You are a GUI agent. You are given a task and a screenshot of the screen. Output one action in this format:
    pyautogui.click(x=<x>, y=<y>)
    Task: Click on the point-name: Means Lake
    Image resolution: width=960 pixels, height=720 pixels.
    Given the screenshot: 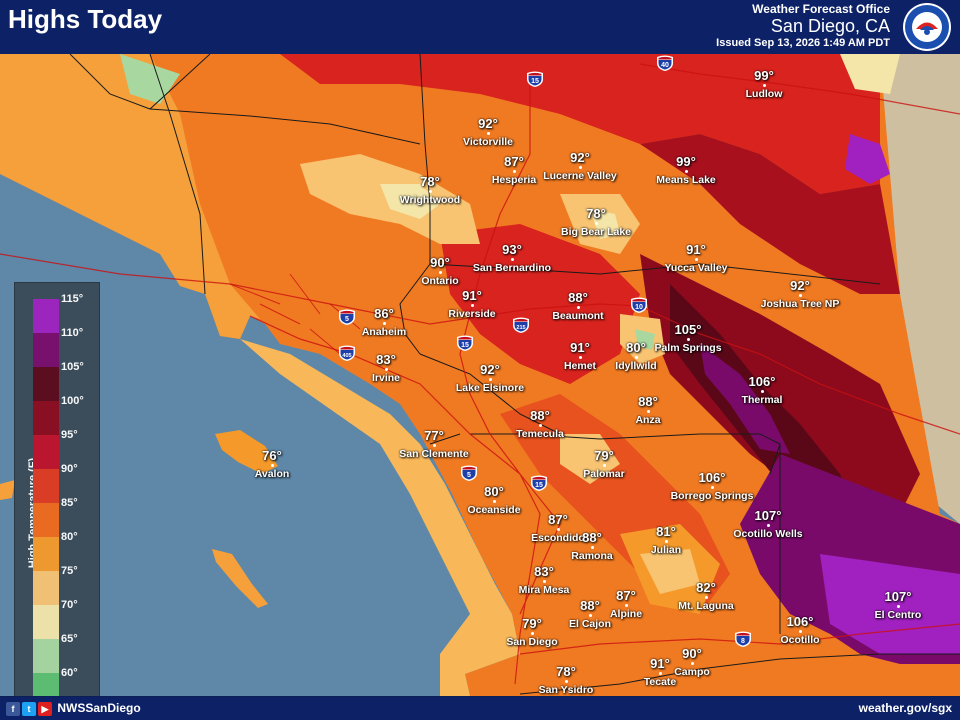 What is the action you would take?
    pyautogui.click(x=686, y=180)
    